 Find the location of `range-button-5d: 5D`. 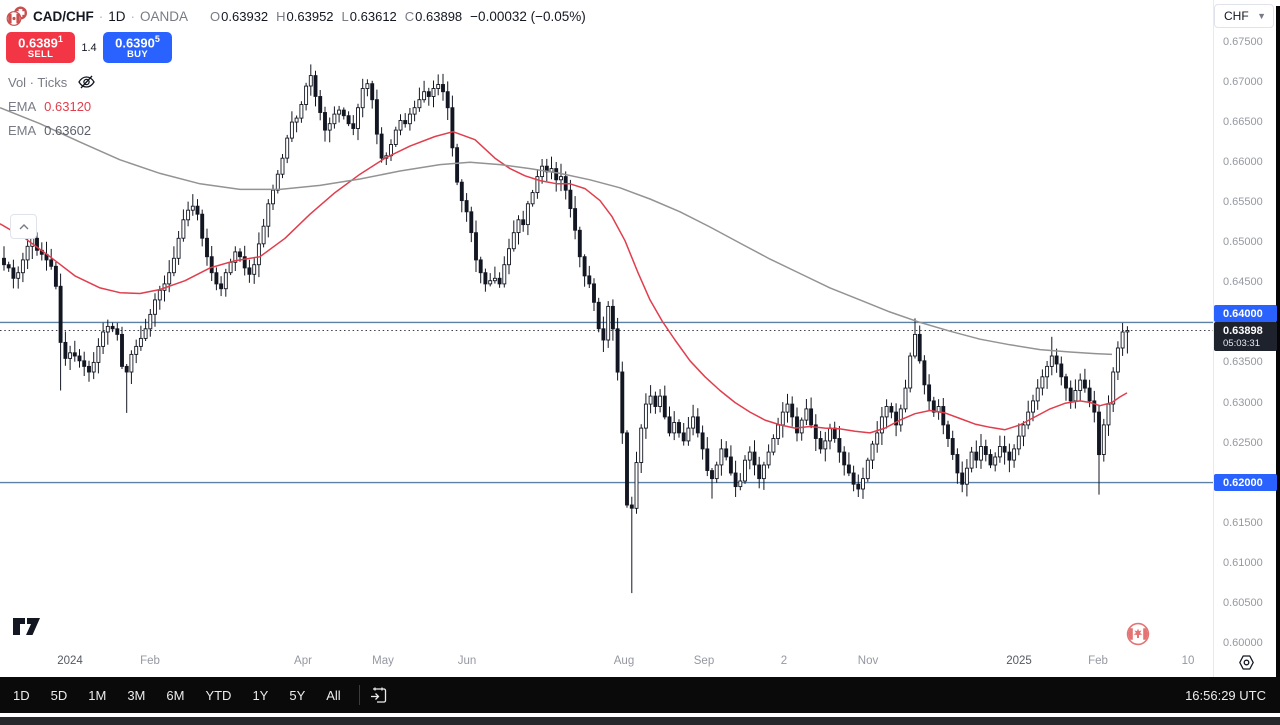

range-button-5d: 5D is located at coordinates (59, 695).